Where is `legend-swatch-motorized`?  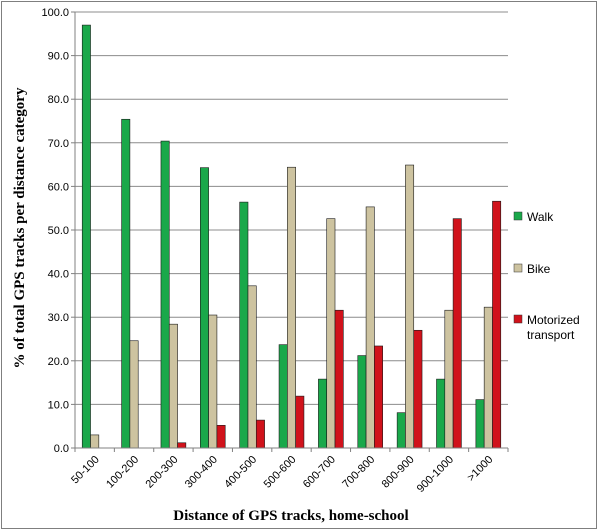 legend-swatch-motorized is located at coordinates (518, 319).